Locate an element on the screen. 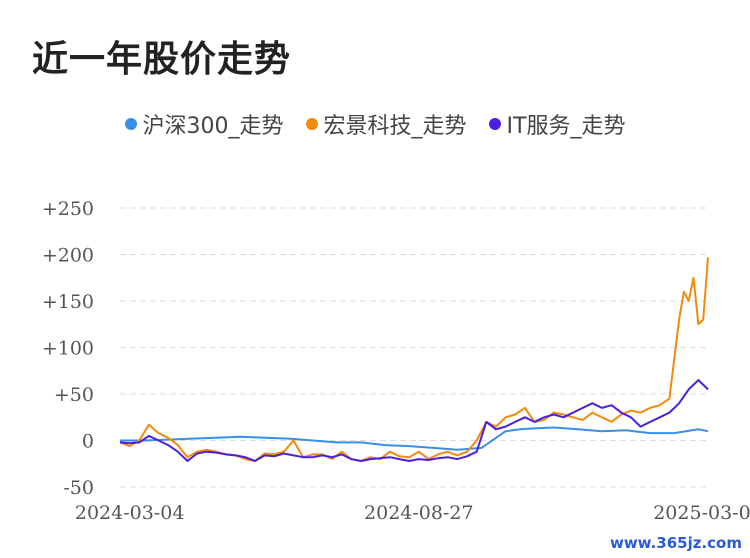 Image resolution: width=750 pixels, height=558 pixels. y-tick-label: +100 is located at coordinates (68, 349).